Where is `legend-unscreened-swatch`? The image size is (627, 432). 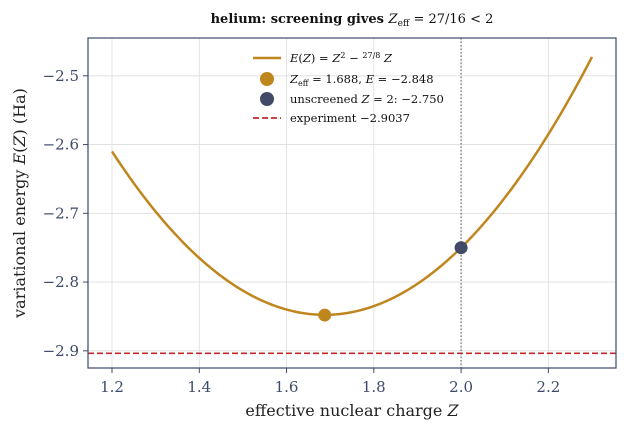
legend-unscreened-swatch is located at coordinates (267, 99).